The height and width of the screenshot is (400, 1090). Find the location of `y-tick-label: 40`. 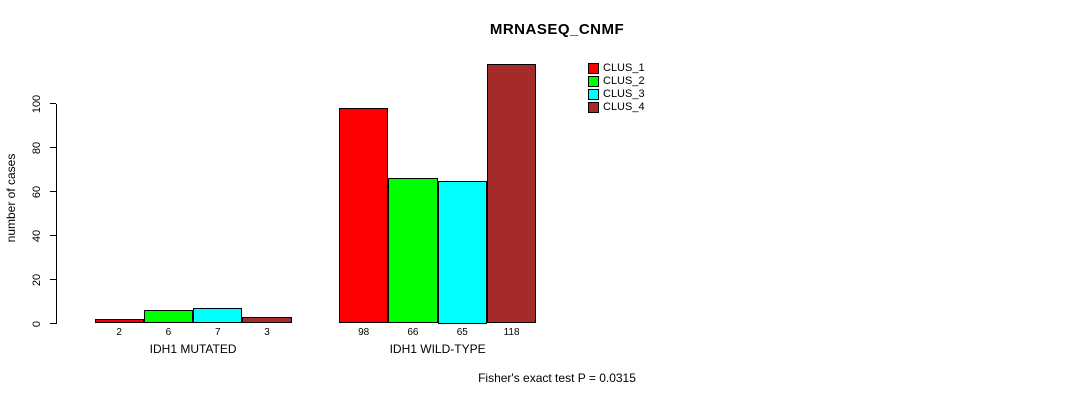

y-tick-label: 40 is located at coordinates (37, 235).